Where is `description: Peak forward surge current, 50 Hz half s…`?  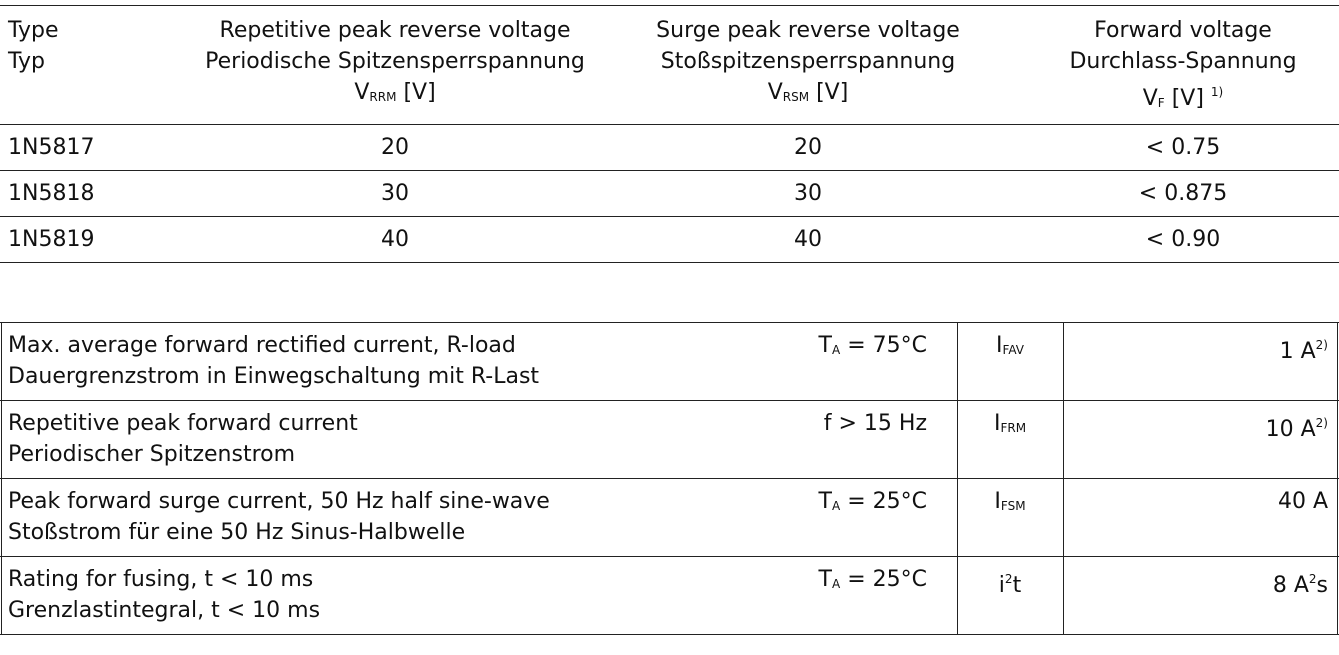 description: Peak forward surge current, 50 Hz half s… is located at coordinates (279, 501).